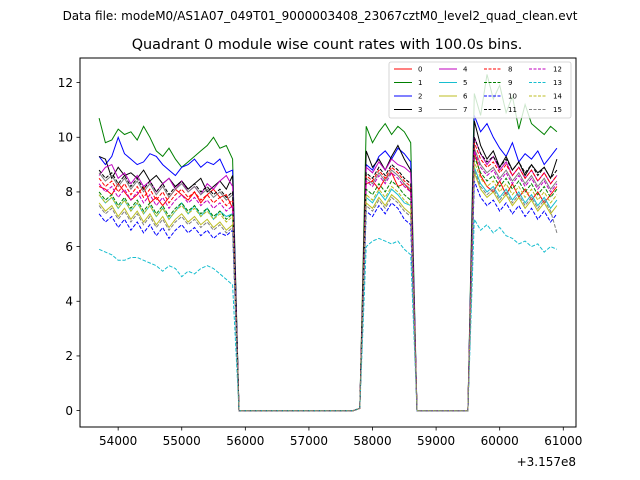 The image size is (640, 480). Describe the element at coordinates (372, 441) in the screenshot. I see `x-tick-label: 58000` at that location.